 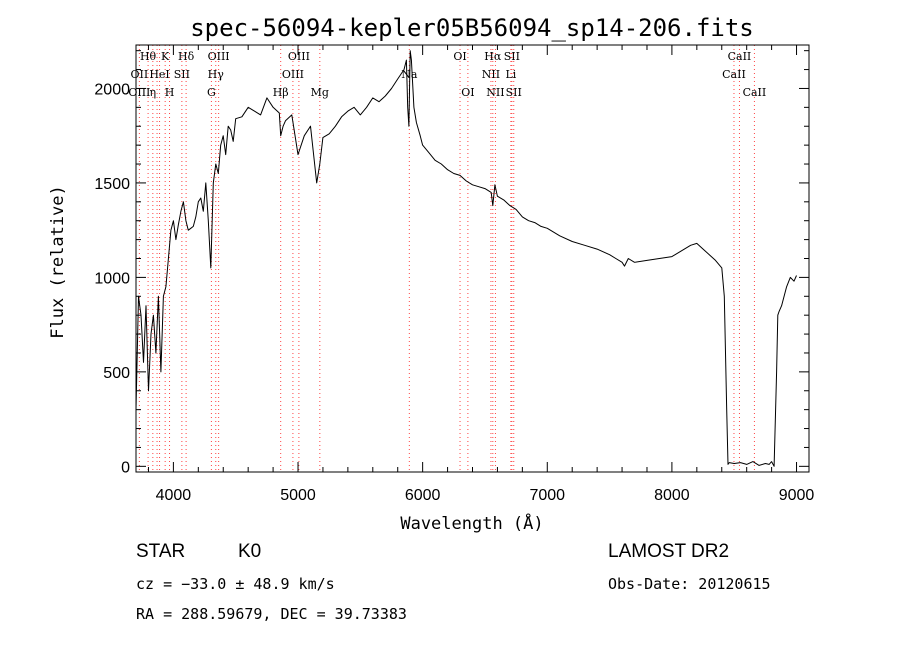 I want to click on line-label: H, so click(x=170, y=92).